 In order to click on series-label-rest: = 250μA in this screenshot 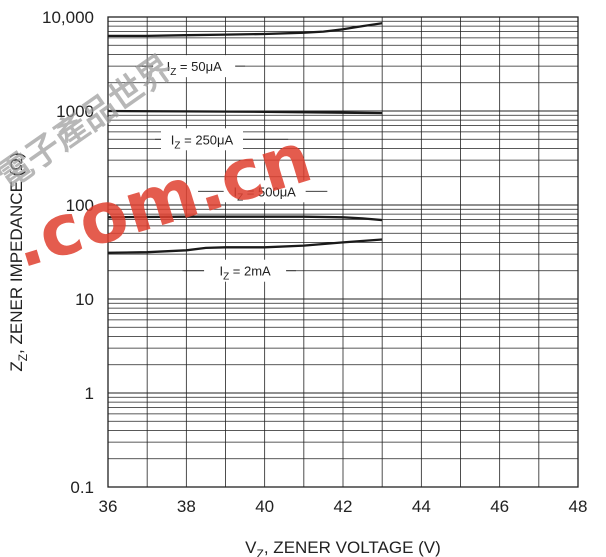, I will do `click(207, 139)`.